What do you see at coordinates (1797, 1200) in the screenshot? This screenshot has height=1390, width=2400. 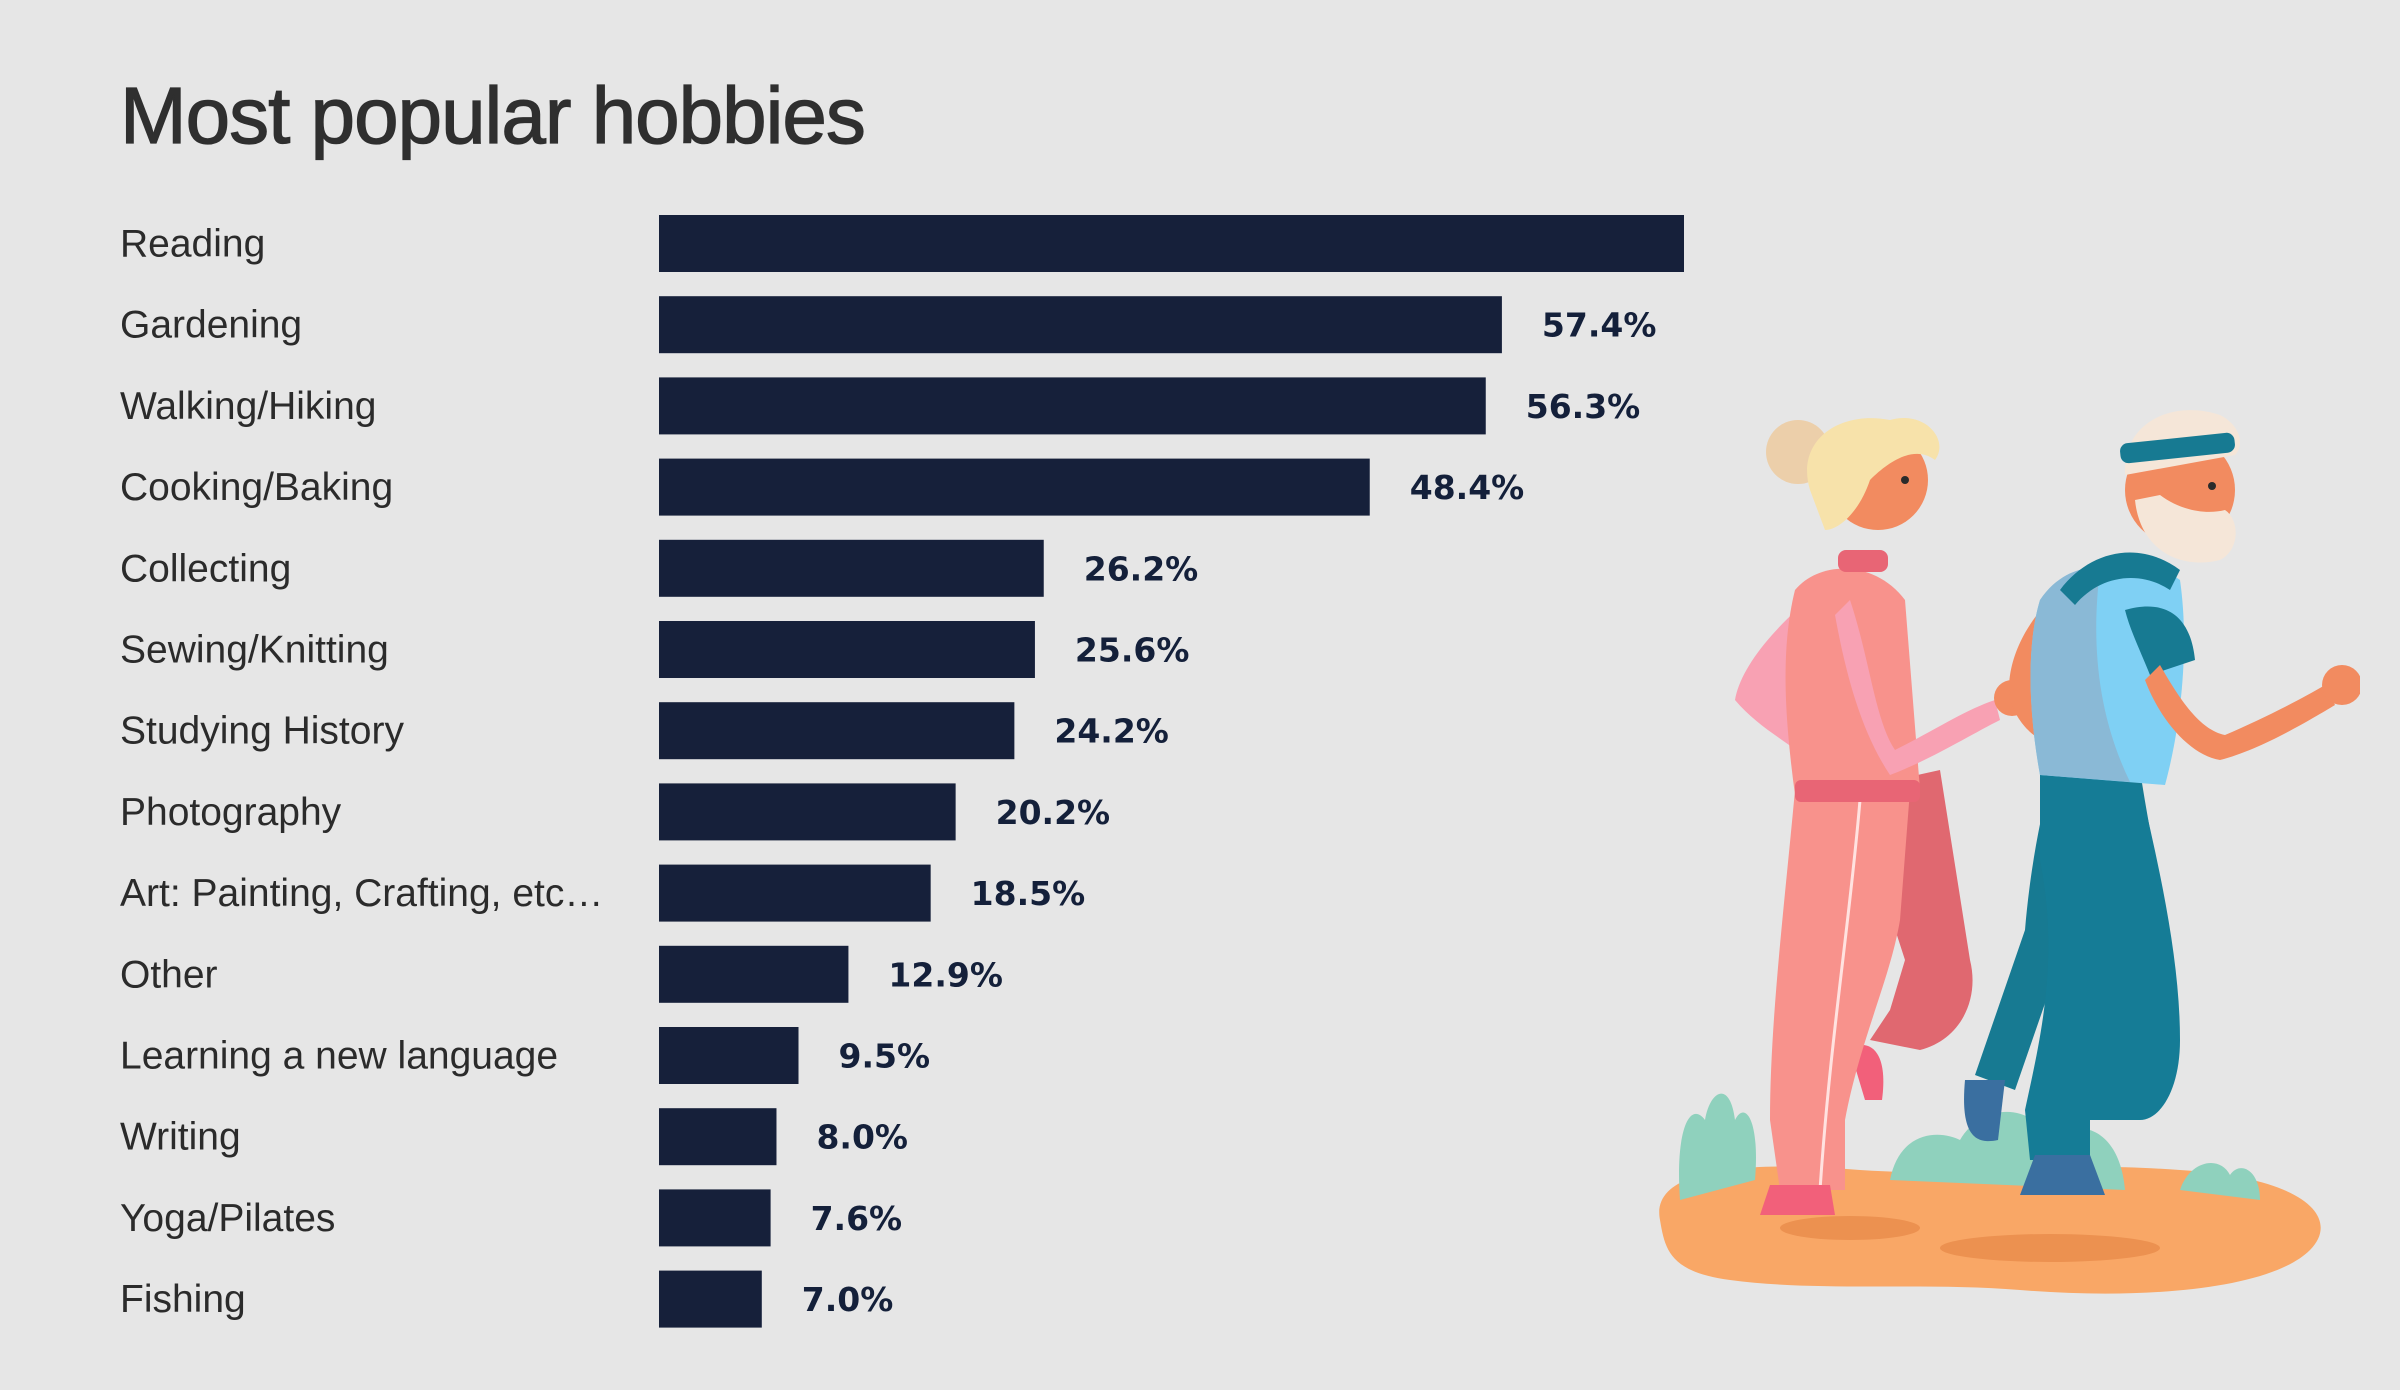 I see `woman-front-shoe` at bounding box center [1797, 1200].